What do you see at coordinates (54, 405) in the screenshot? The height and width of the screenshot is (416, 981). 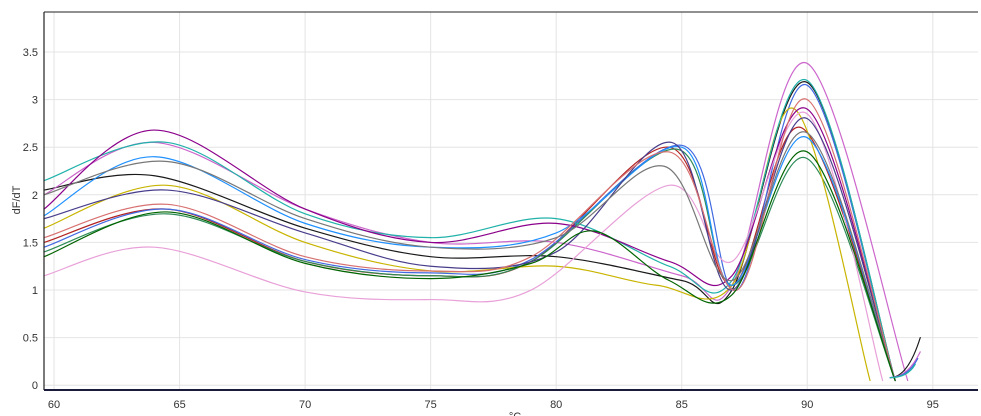 I see `x-tick-label: 60` at bounding box center [54, 405].